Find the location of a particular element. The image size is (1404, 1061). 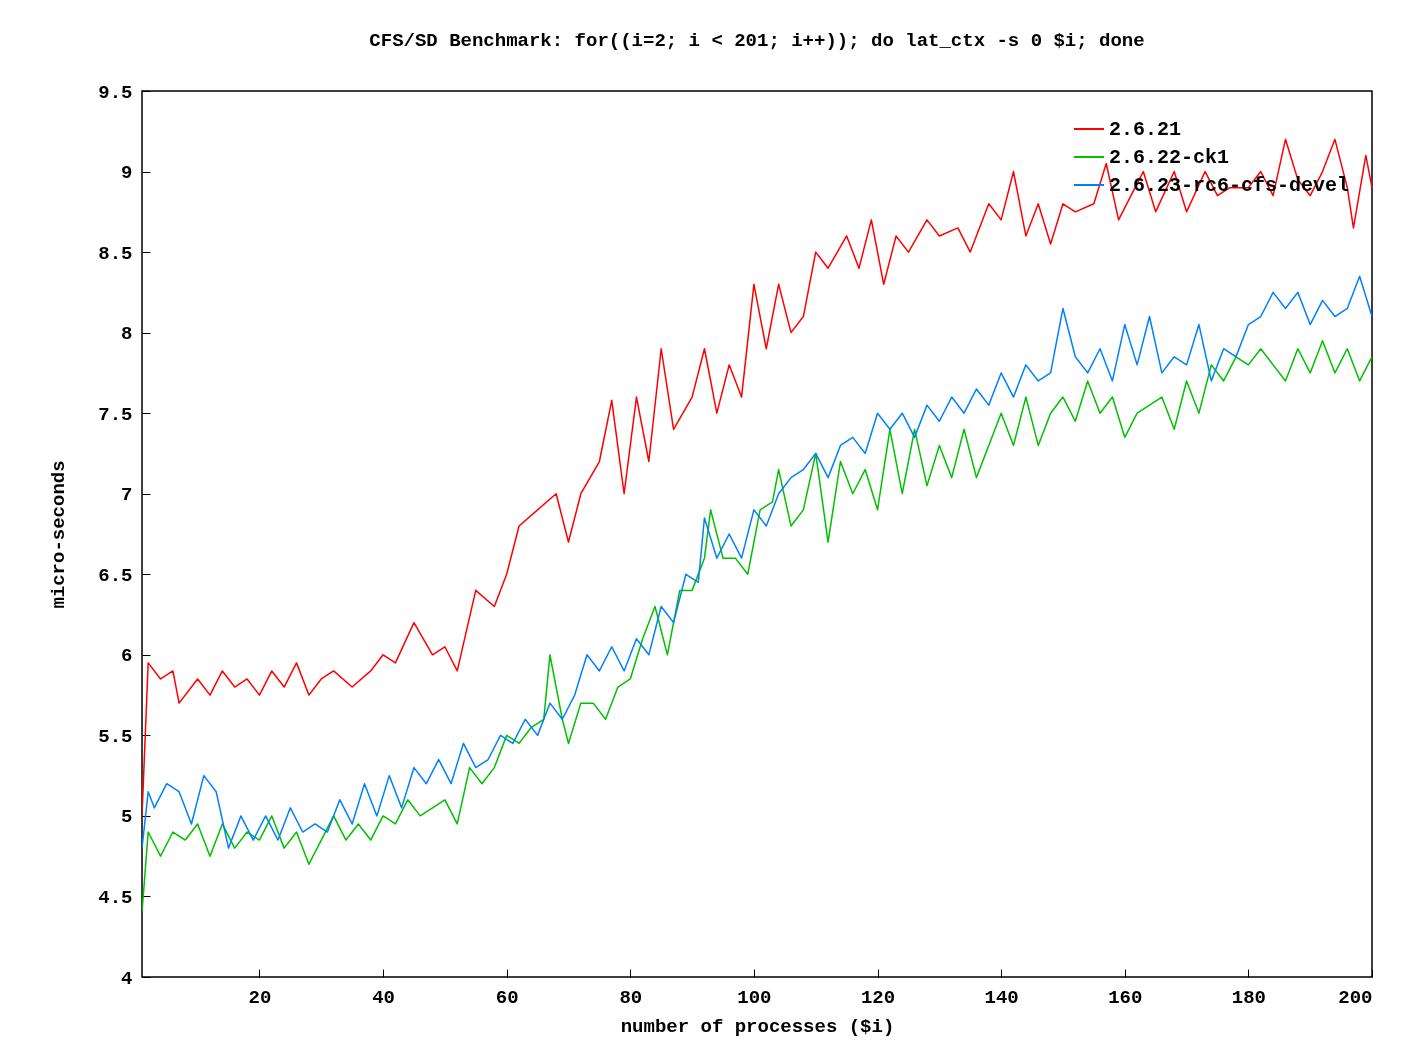

y-tick-label: 9.5 is located at coordinates (115, 92).